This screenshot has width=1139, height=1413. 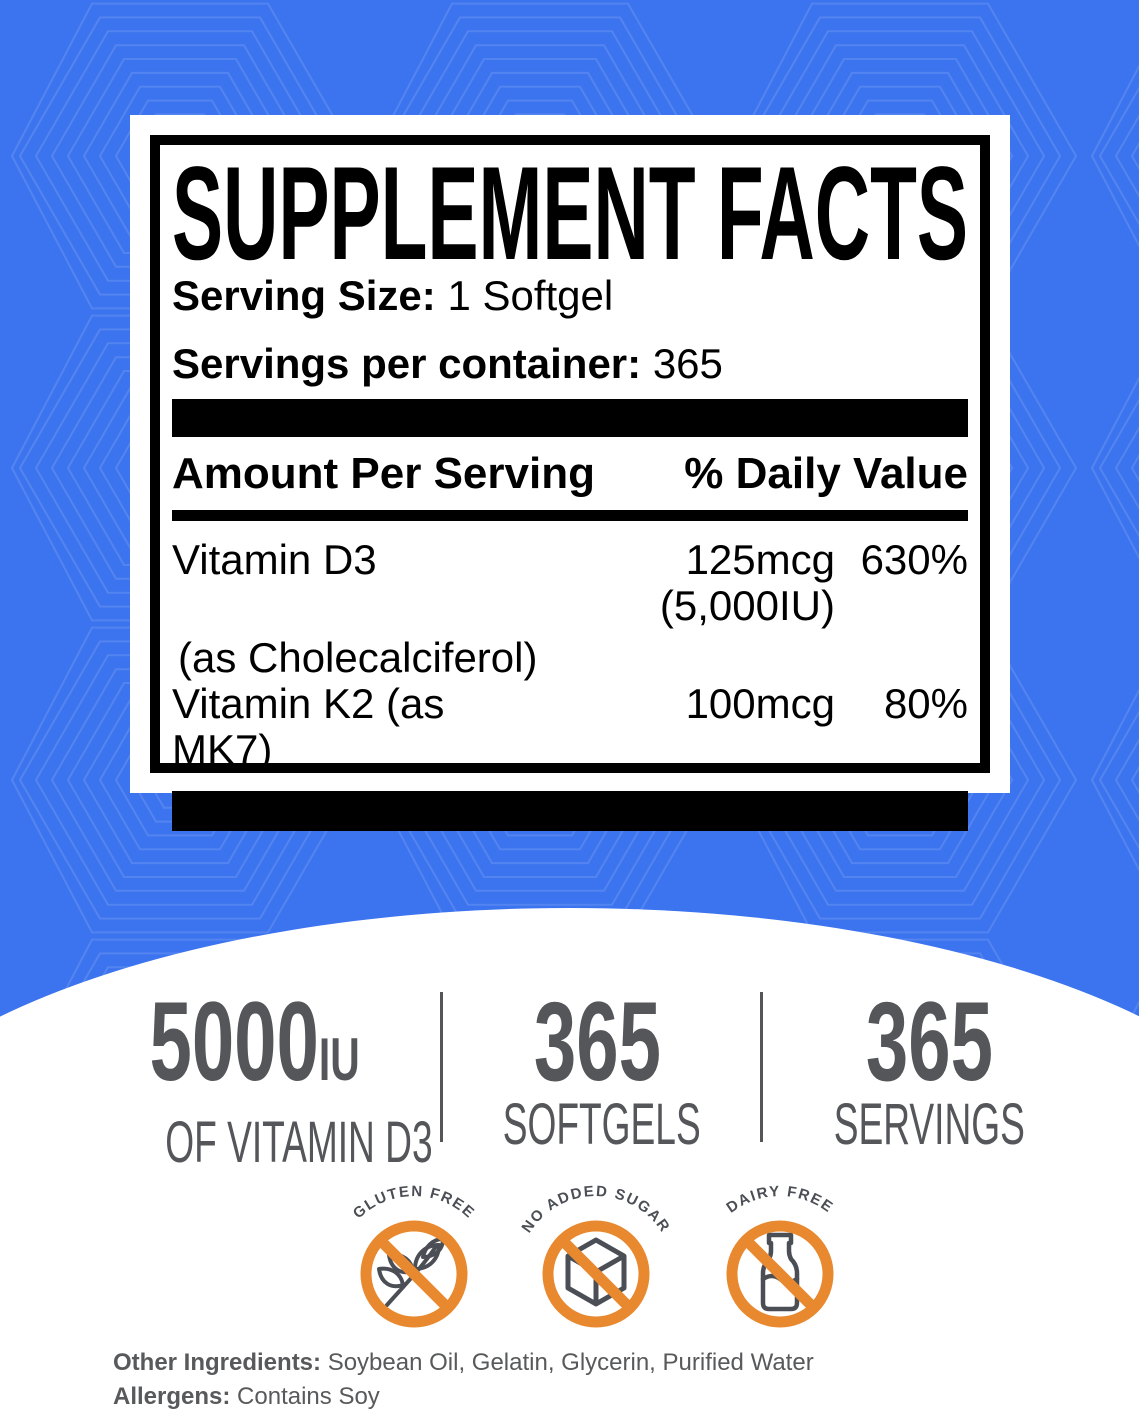 I want to click on serving-size-line: Serving Size: 1 Softgel, so click(x=570, y=296).